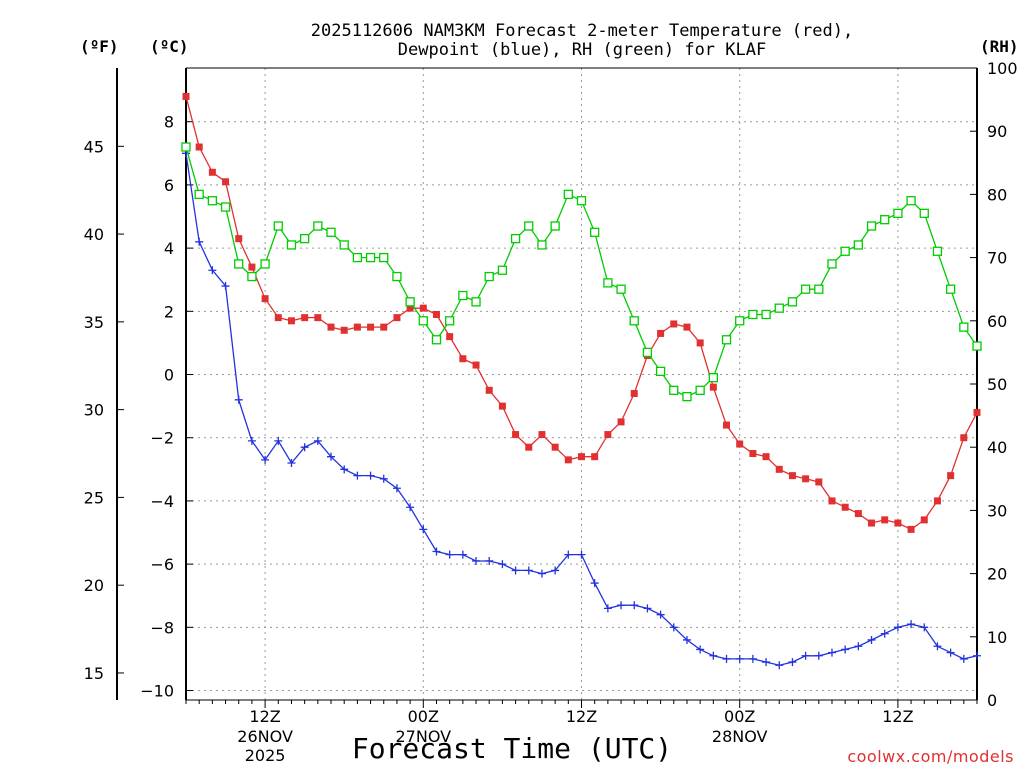 The height and width of the screenshot is (768, 1024). Describe the element at coordinates (740, 736) in the screenshot. I see `tick-label-x-date: 28NOV` at that location.